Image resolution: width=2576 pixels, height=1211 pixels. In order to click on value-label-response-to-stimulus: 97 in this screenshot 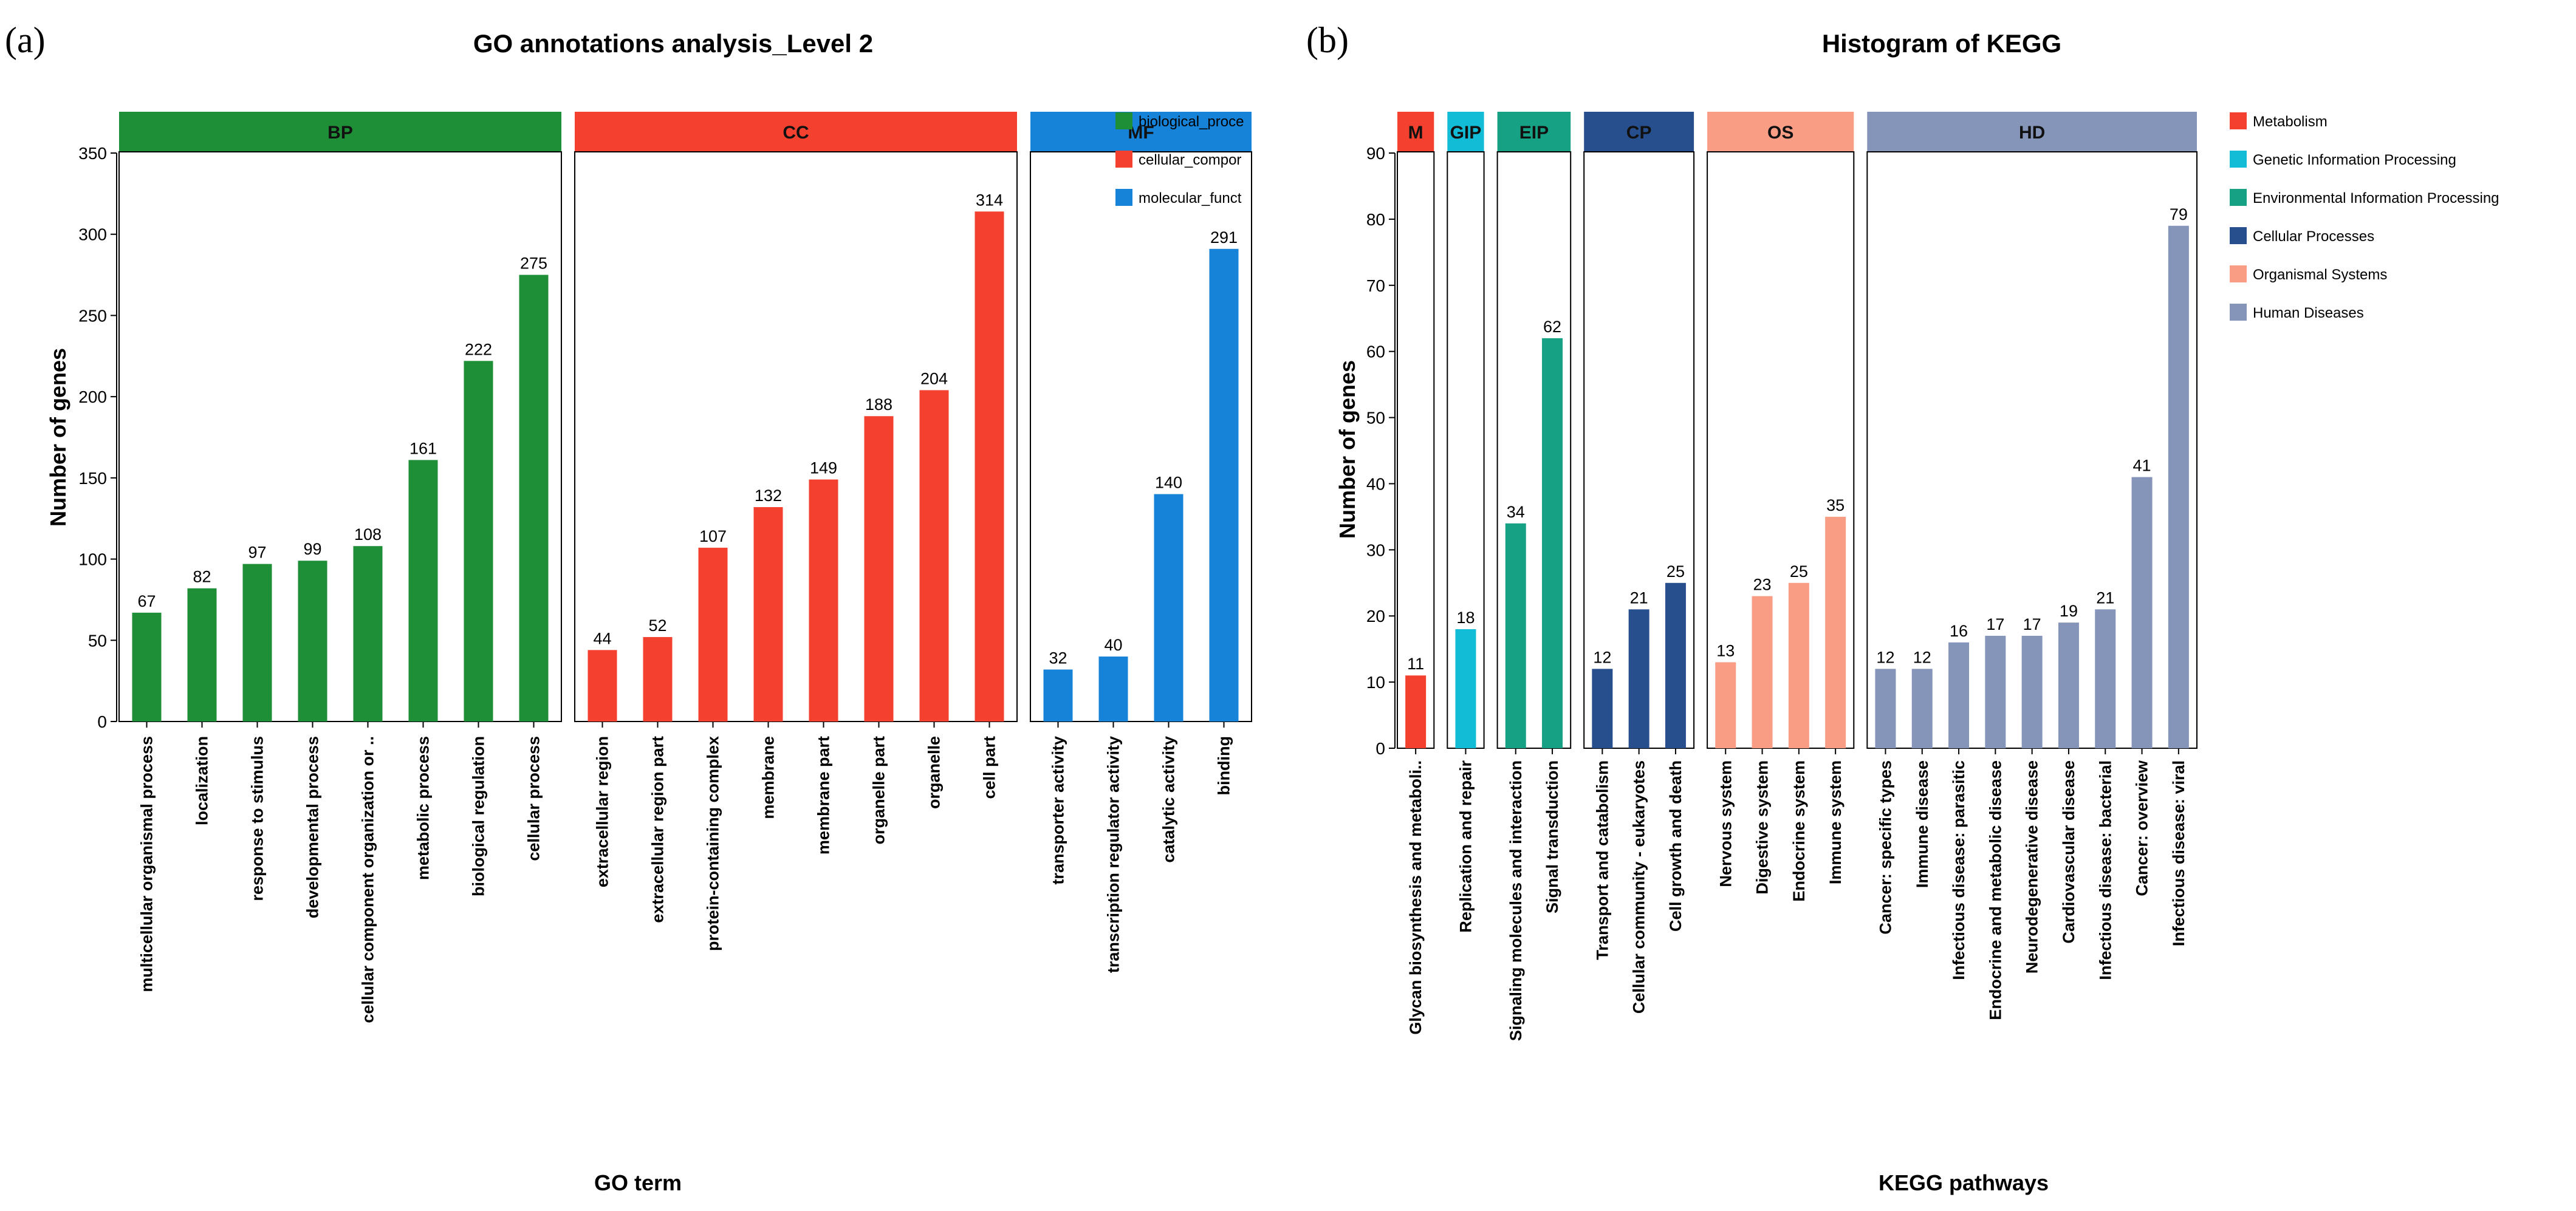, I will do `click(257, 553)`.